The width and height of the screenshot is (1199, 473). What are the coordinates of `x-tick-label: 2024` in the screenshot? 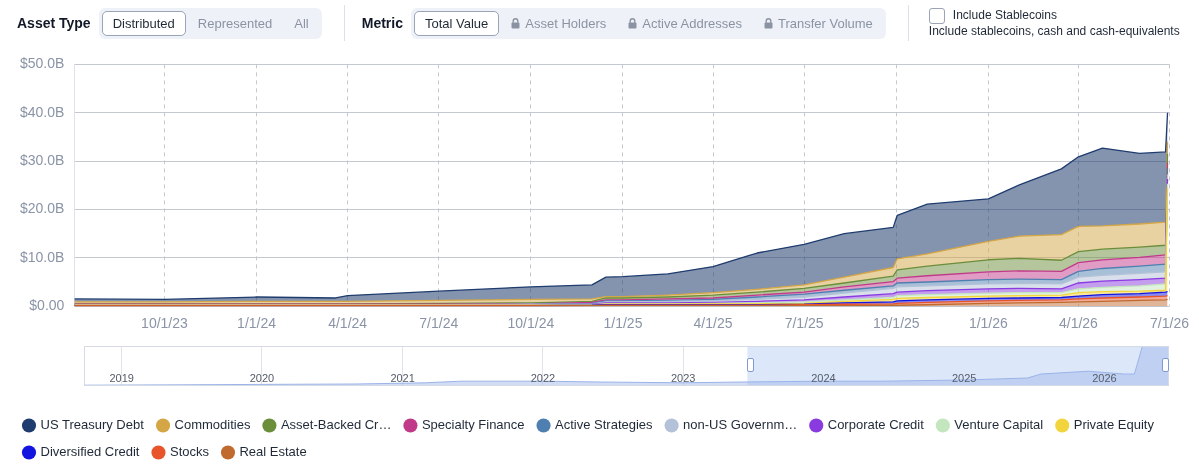 It's located at (824, 377).